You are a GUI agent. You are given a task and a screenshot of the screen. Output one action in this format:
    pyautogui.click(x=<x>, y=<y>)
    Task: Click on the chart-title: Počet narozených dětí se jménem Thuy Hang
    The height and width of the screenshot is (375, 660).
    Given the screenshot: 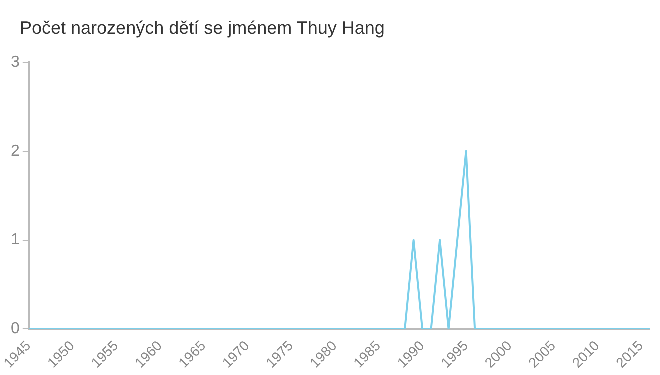 What is the action you would take?
    pyautogui.click(x=202, y=28)
    